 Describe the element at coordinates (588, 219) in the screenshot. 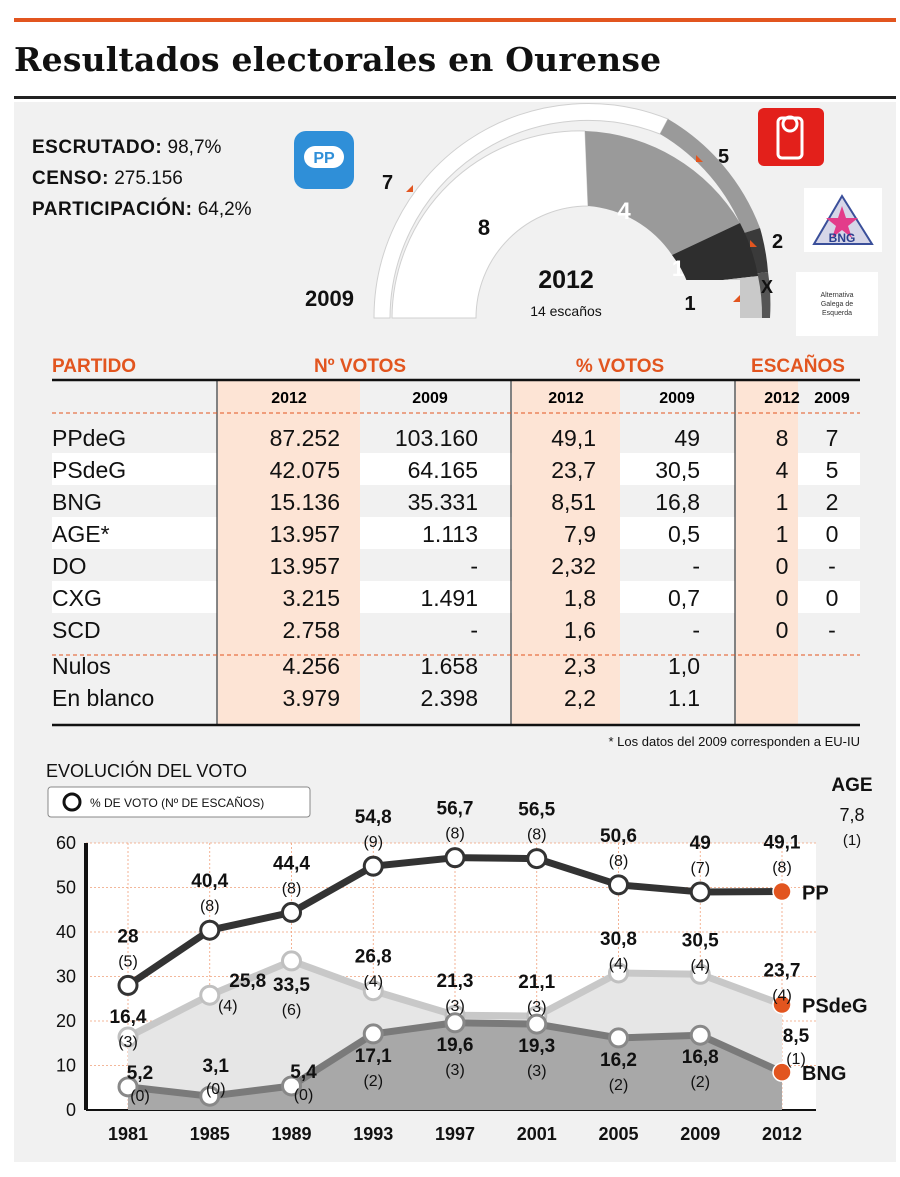

I see `seat-hemicycle: PP 7 8 4 1 1 2012 14 escaños 2009 5` at that location.